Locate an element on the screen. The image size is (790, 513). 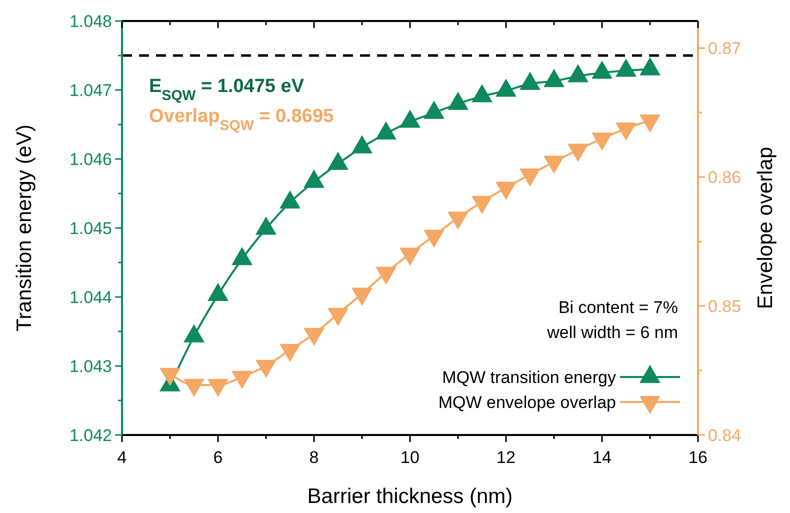
y-axis-title: Transition energy (eV) is located at coordinates (24, 228).